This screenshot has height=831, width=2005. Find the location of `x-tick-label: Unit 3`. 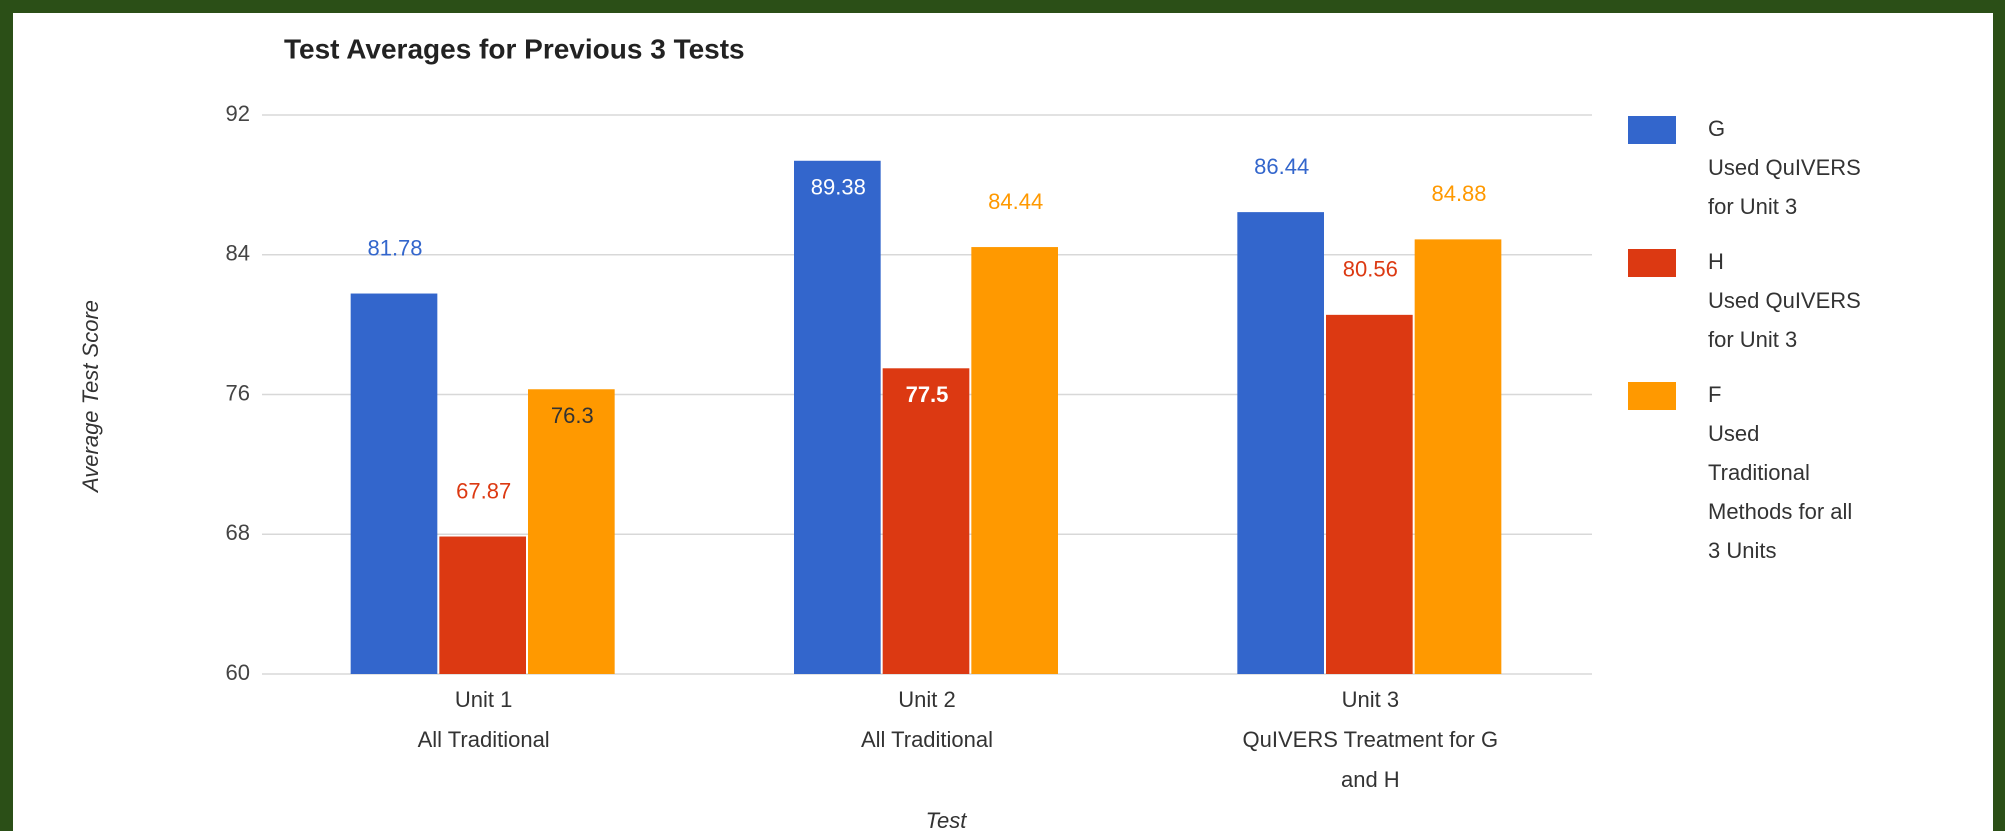

x-tick-label: Unit 3 is located at coordinates (1370, 699).